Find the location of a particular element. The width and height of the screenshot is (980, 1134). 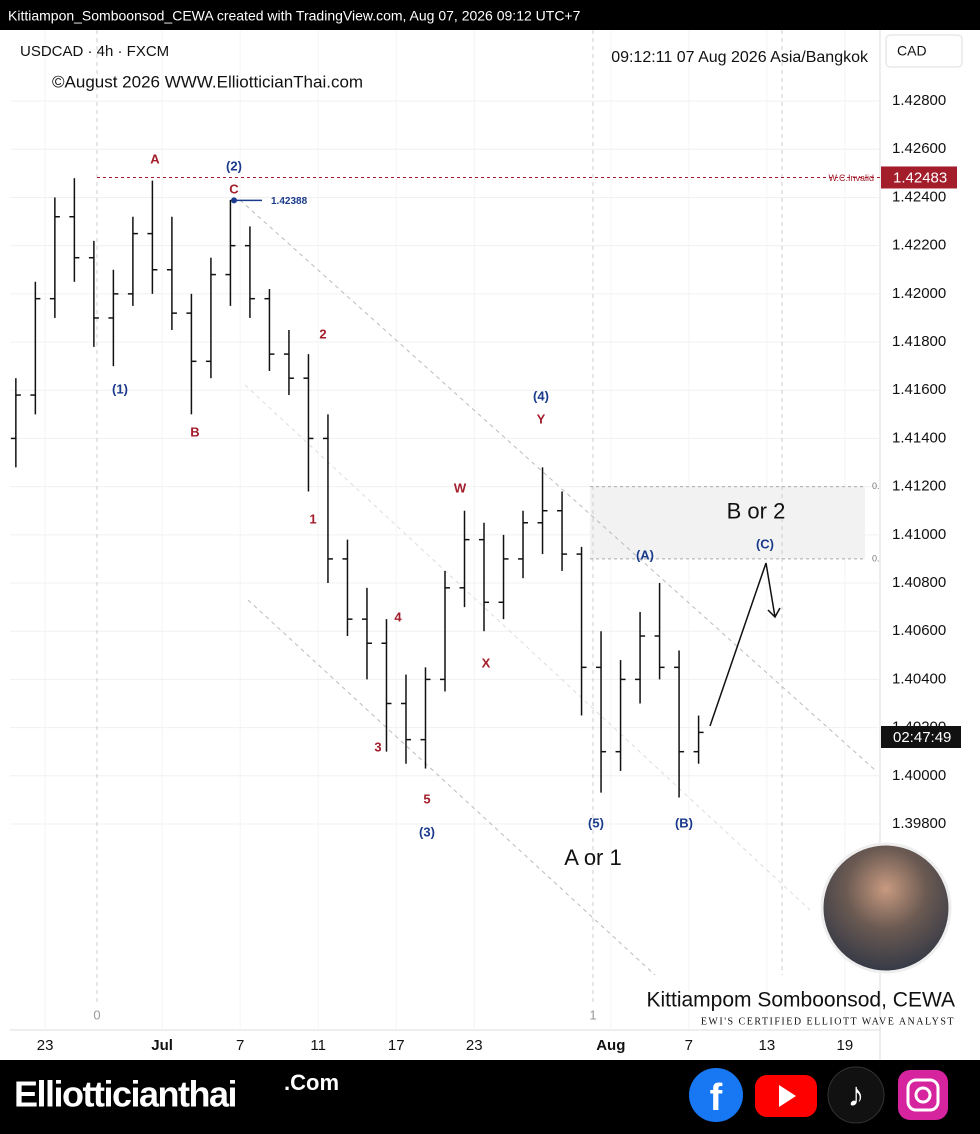

header-bar is located at coordinates (490, 15).